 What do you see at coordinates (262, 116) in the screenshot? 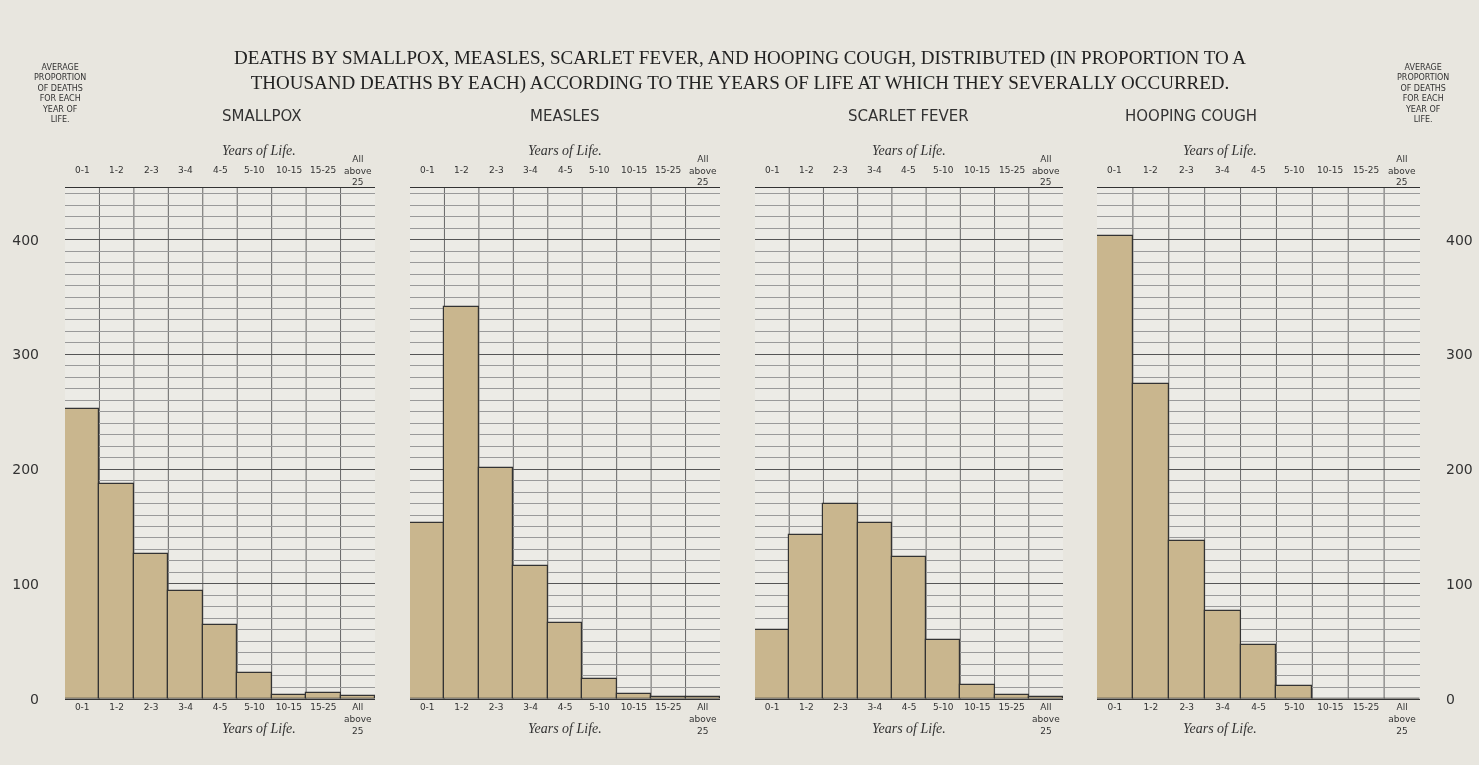
I see `chart-subtitle: SMALLPOX` at bounding box center [262, 116].